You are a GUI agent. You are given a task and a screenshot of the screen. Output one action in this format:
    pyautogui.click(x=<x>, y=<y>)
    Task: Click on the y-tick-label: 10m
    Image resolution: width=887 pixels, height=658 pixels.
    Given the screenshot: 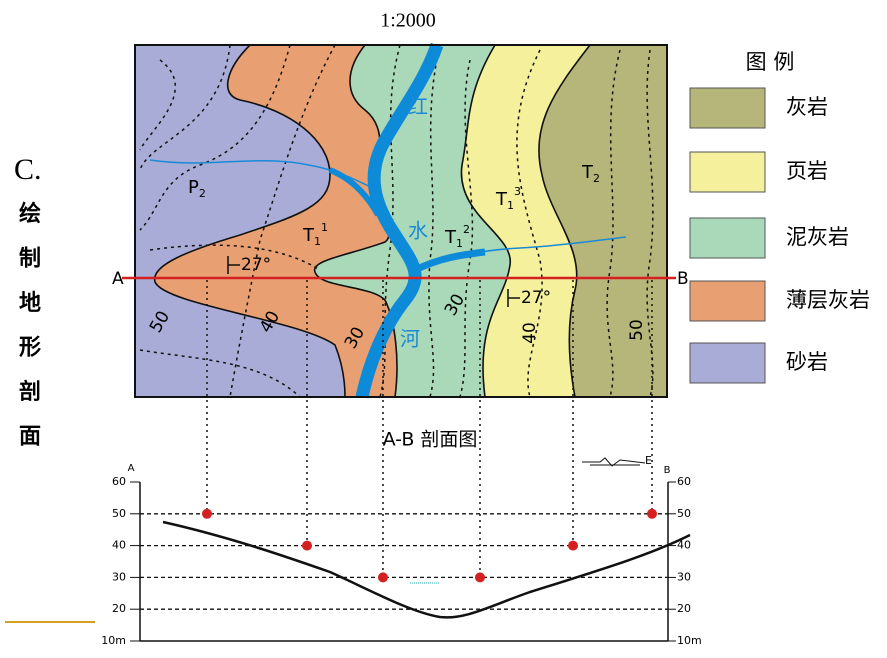 What is the action you would take?
    pyautogui.click(x=113, y=640)
    